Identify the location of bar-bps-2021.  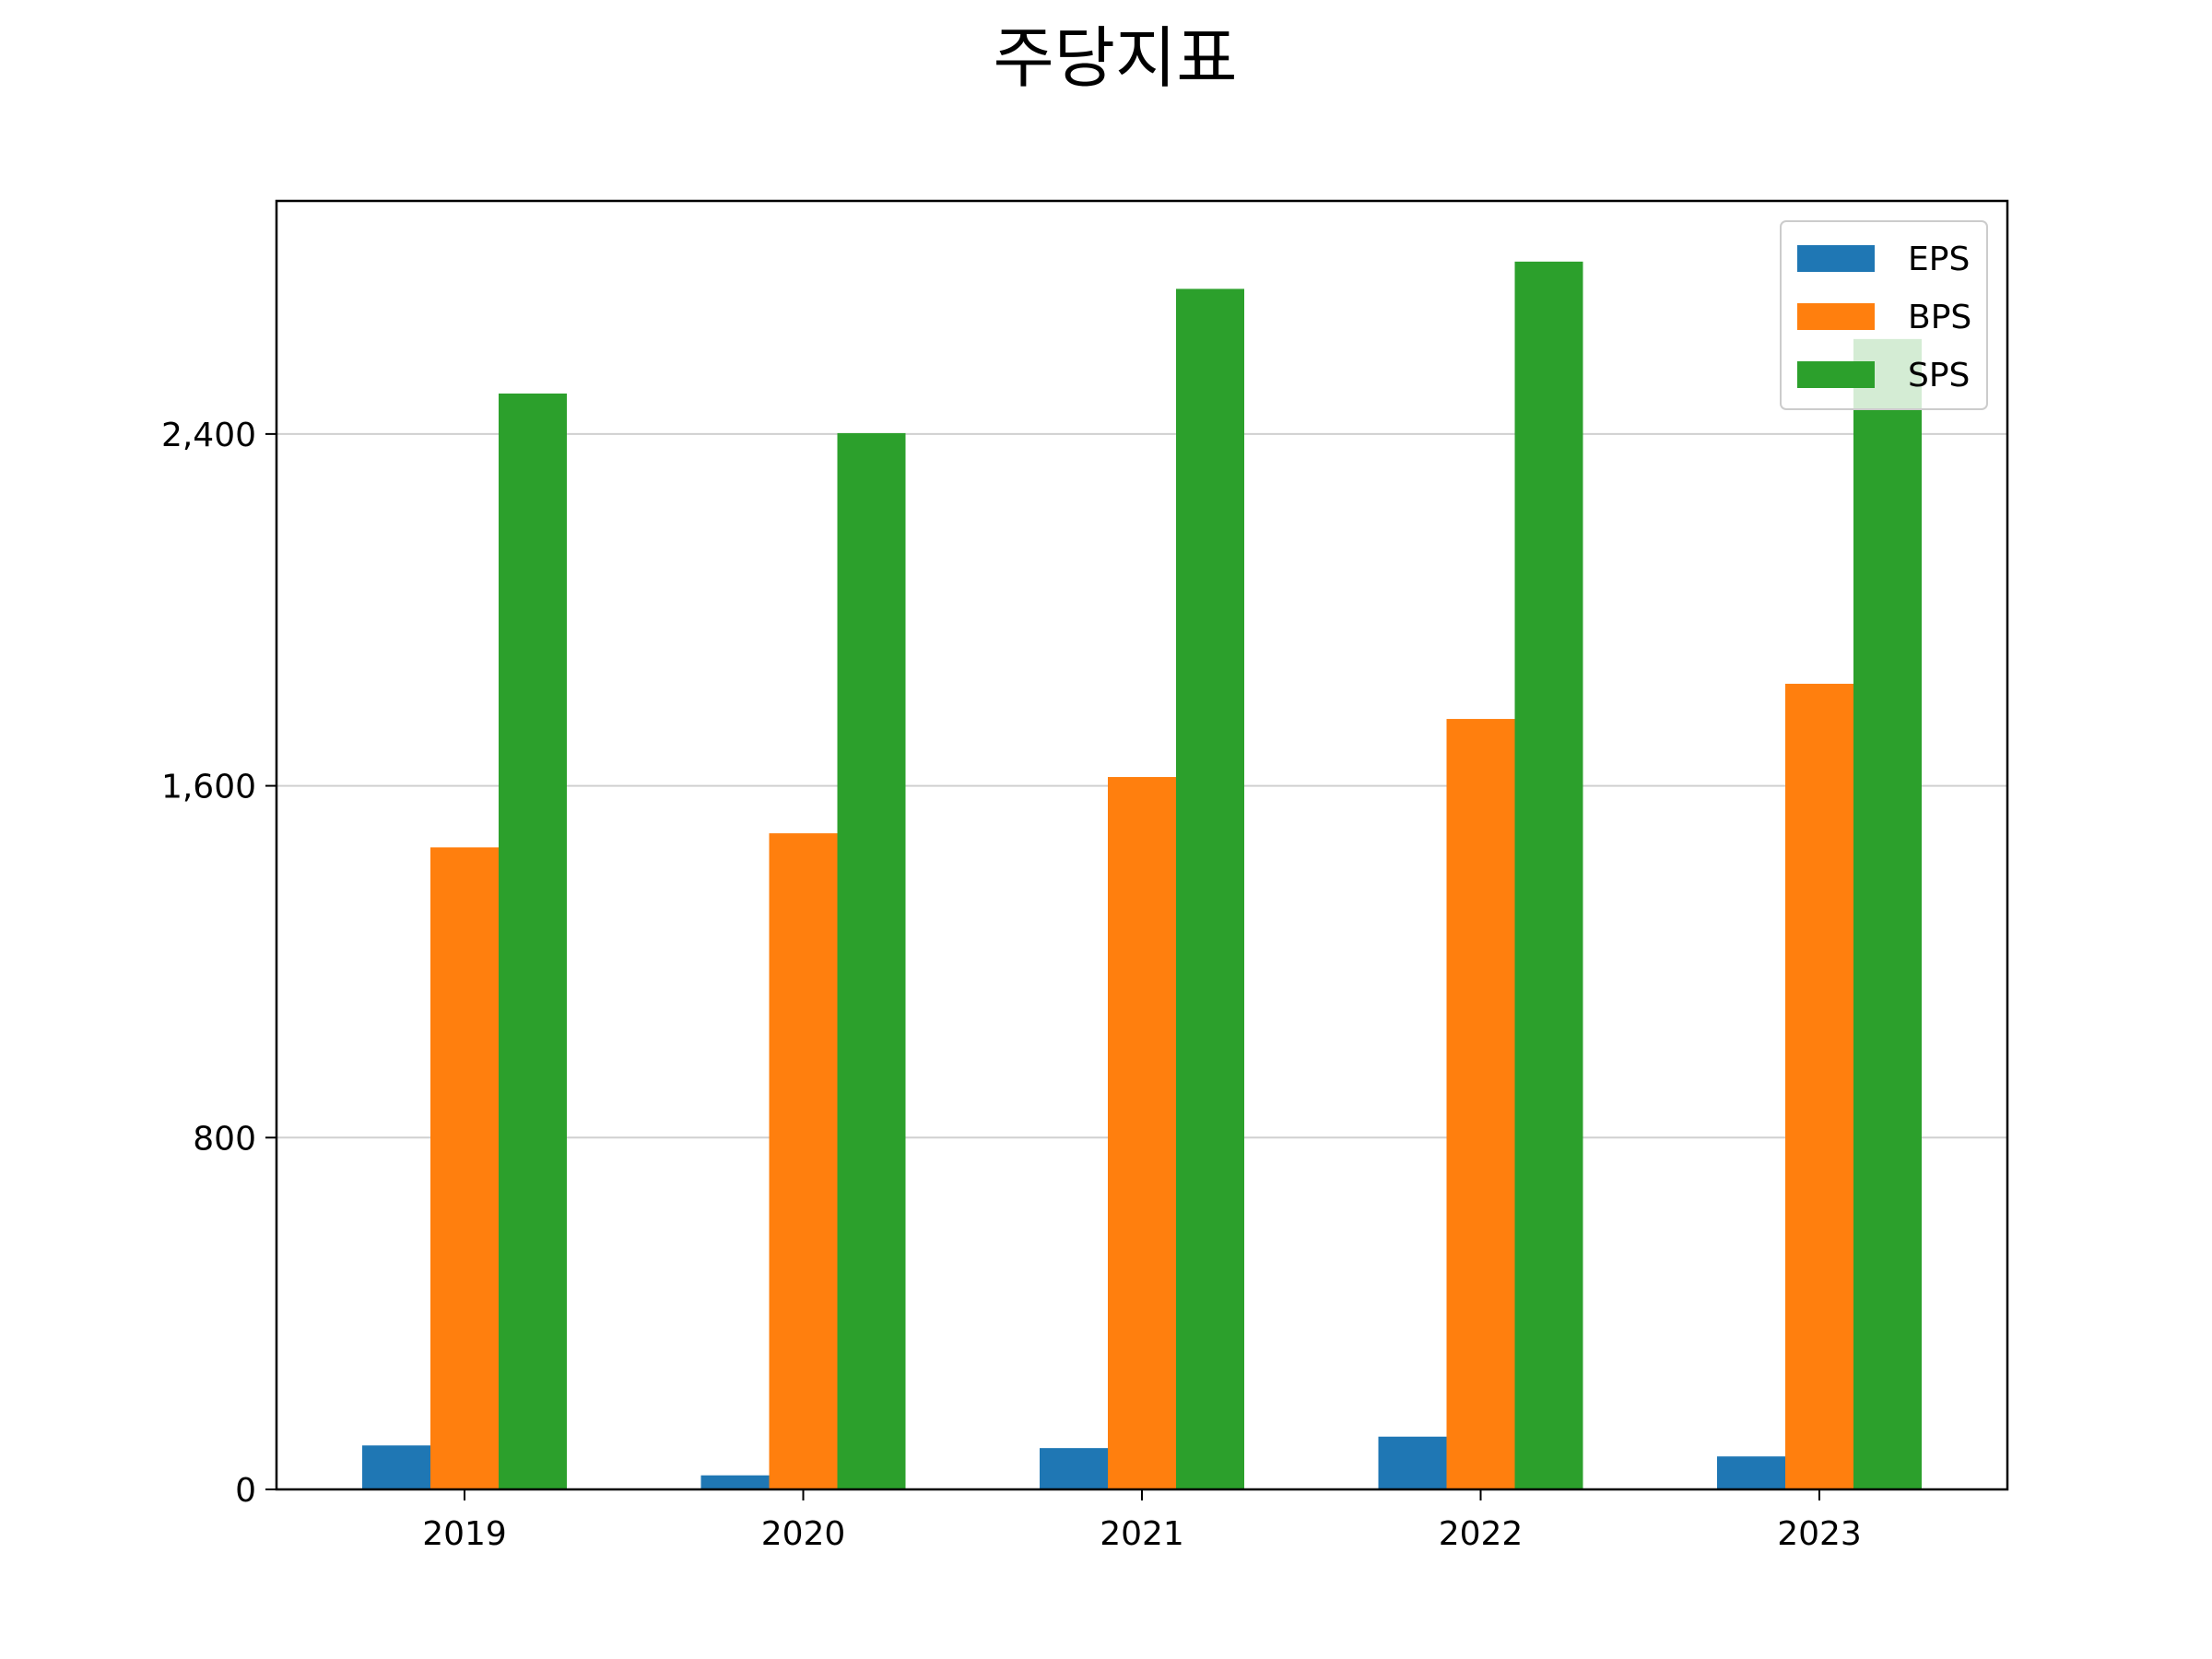
(1142, 1133).